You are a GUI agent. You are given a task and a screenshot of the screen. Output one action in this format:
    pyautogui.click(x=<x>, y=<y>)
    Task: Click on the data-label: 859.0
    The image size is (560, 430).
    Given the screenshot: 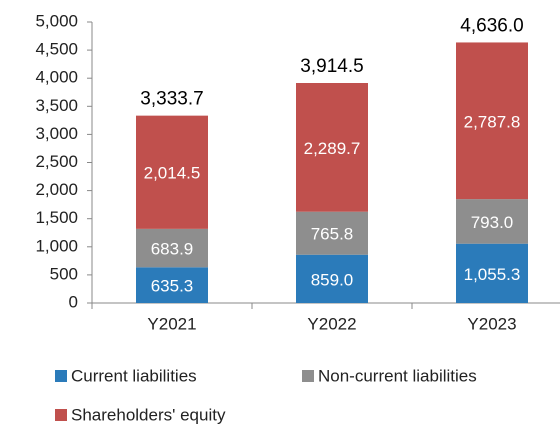 What is the action you would take?
    pyautogui.click(x=332, y=279)
    